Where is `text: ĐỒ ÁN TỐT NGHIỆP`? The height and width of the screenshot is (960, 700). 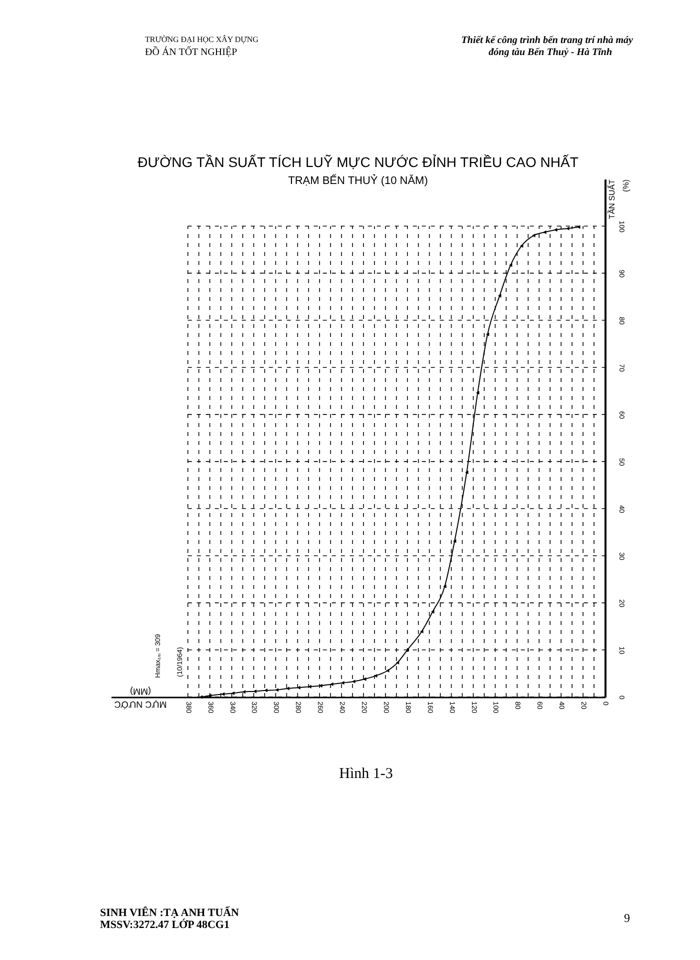
text: ĐỒ ÁN TỐT NGHIỆP is located at coordinates (191, 52).